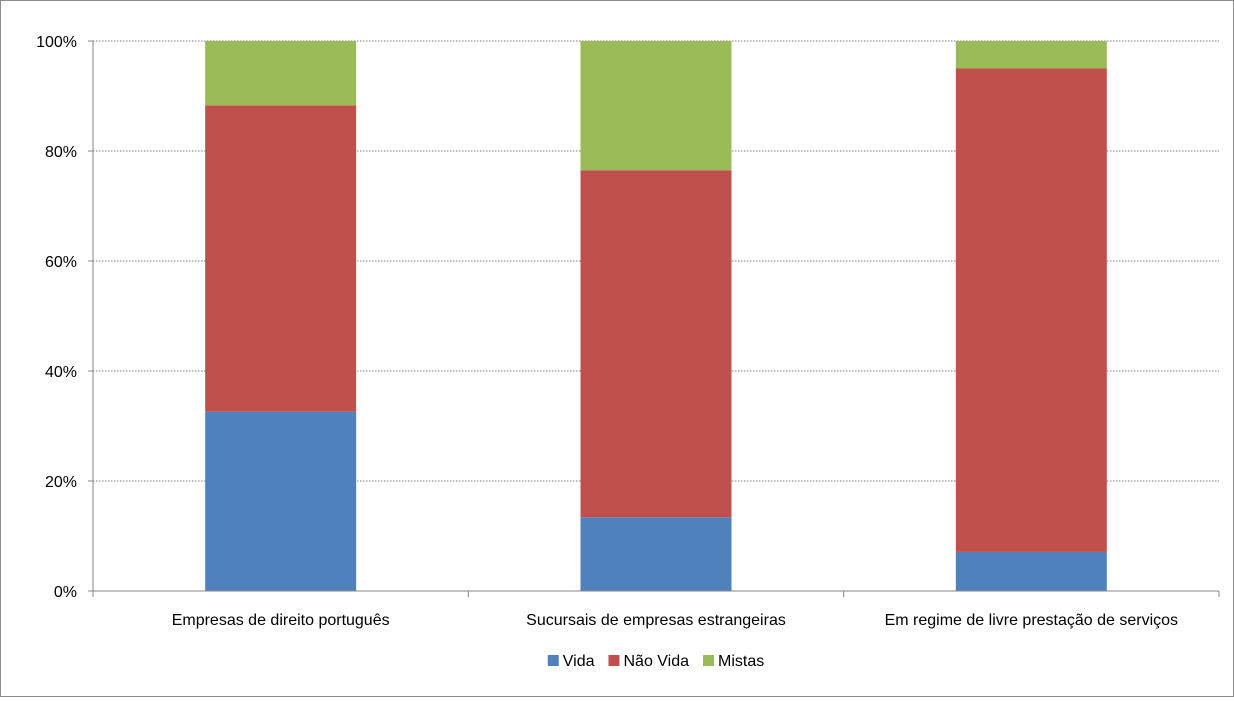 The image size is (1234, 701). Describe the element at coordinates (281, 620) in the screenshot. I see `x-category-label: Empresas de direito português` at that location.